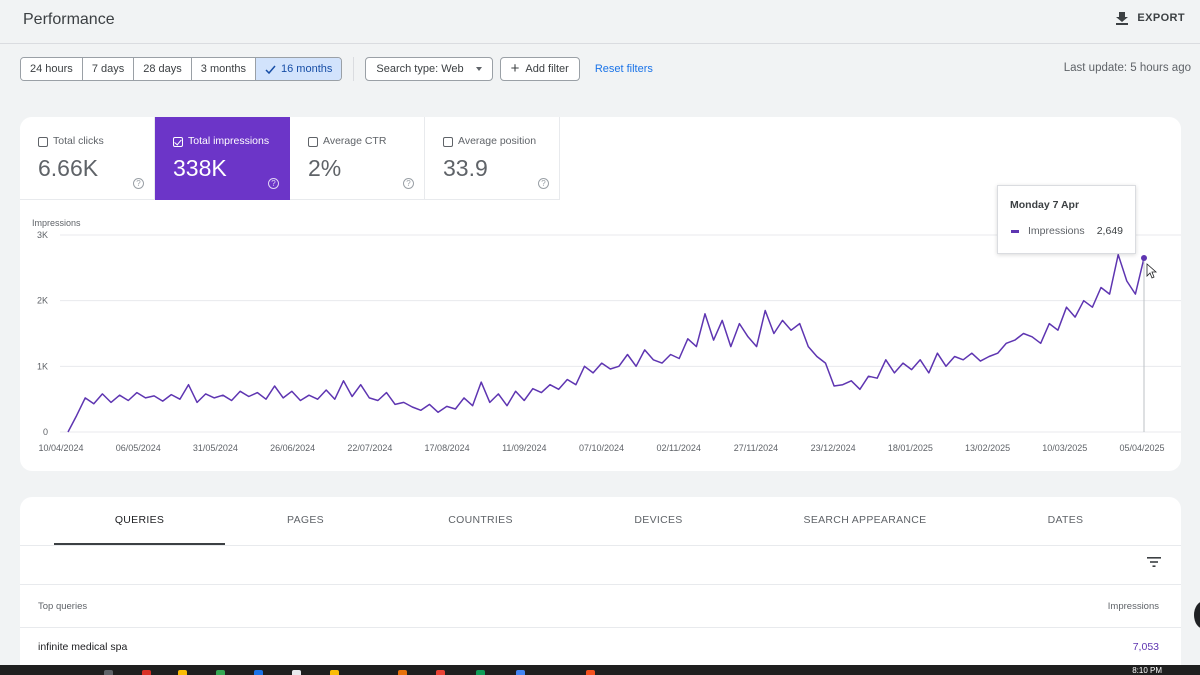 This screenshot has height=675, width=1200. What do you see at coordinates (1147, 670) in the screenshot?
I see `taskbar-clock: 8:10 PM` at bounding box center [1147, 670].